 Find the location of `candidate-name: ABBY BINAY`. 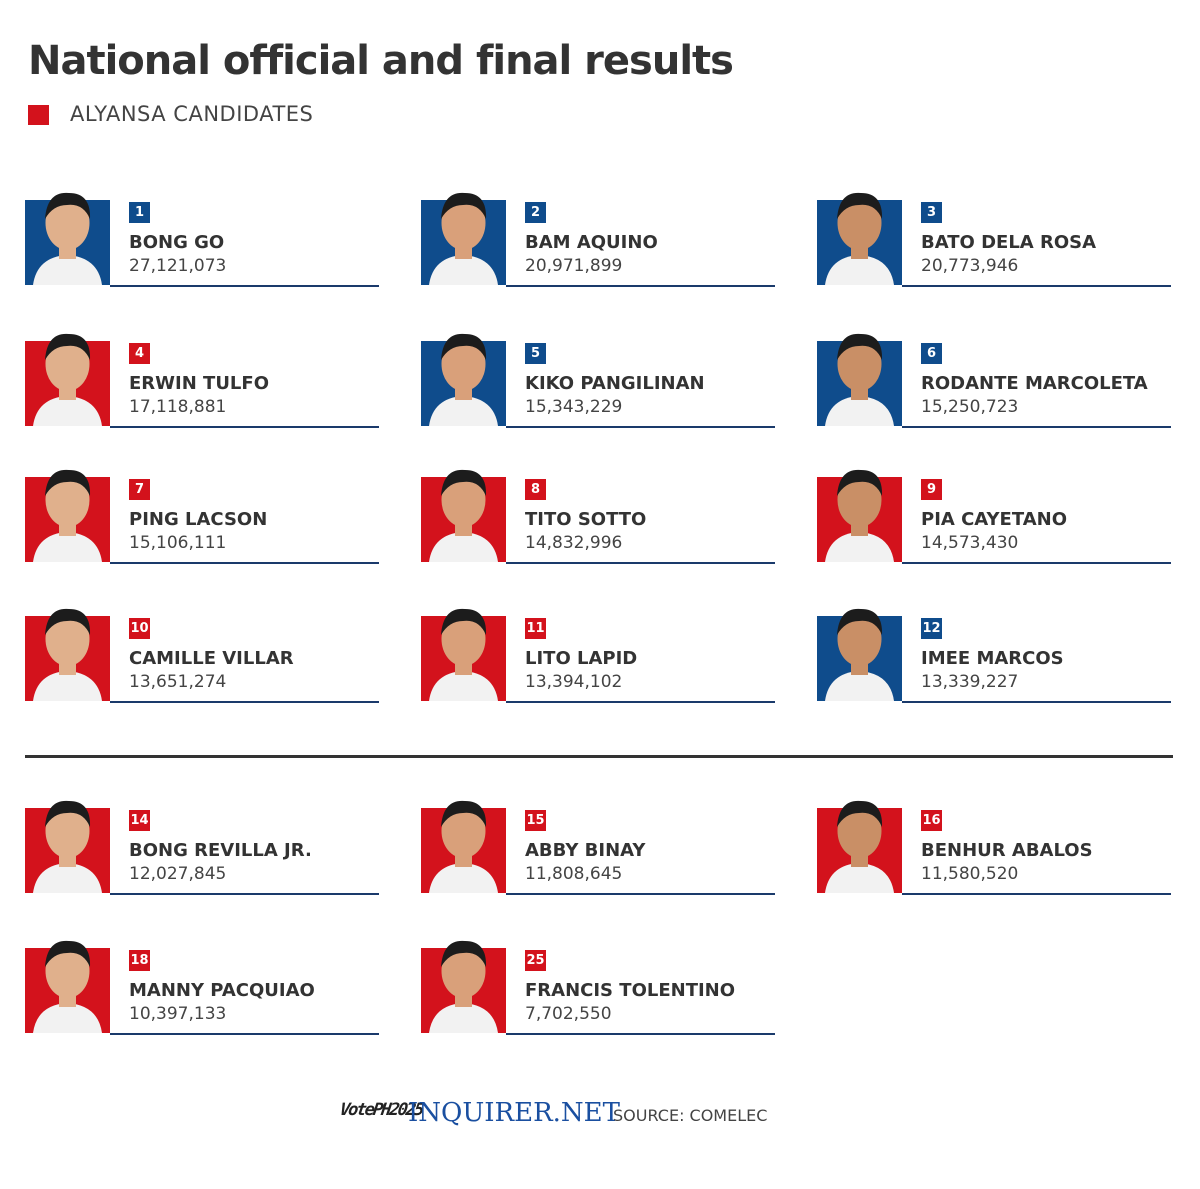

candidate-name: ABBY BINAY is located at coordinates (585, 850).